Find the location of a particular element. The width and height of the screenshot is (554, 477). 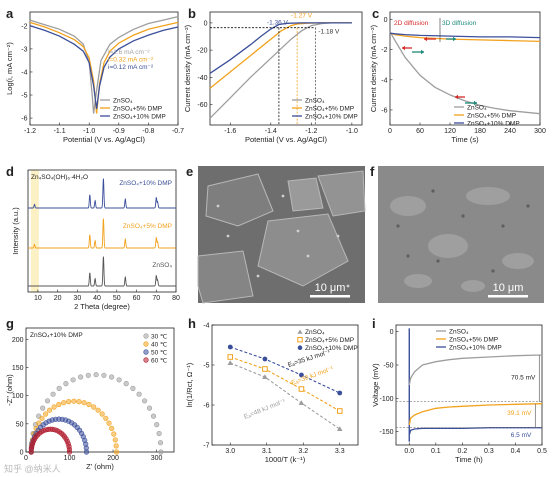

x-axis-label: Z' (ohm) is located at coordinates (100, 466).